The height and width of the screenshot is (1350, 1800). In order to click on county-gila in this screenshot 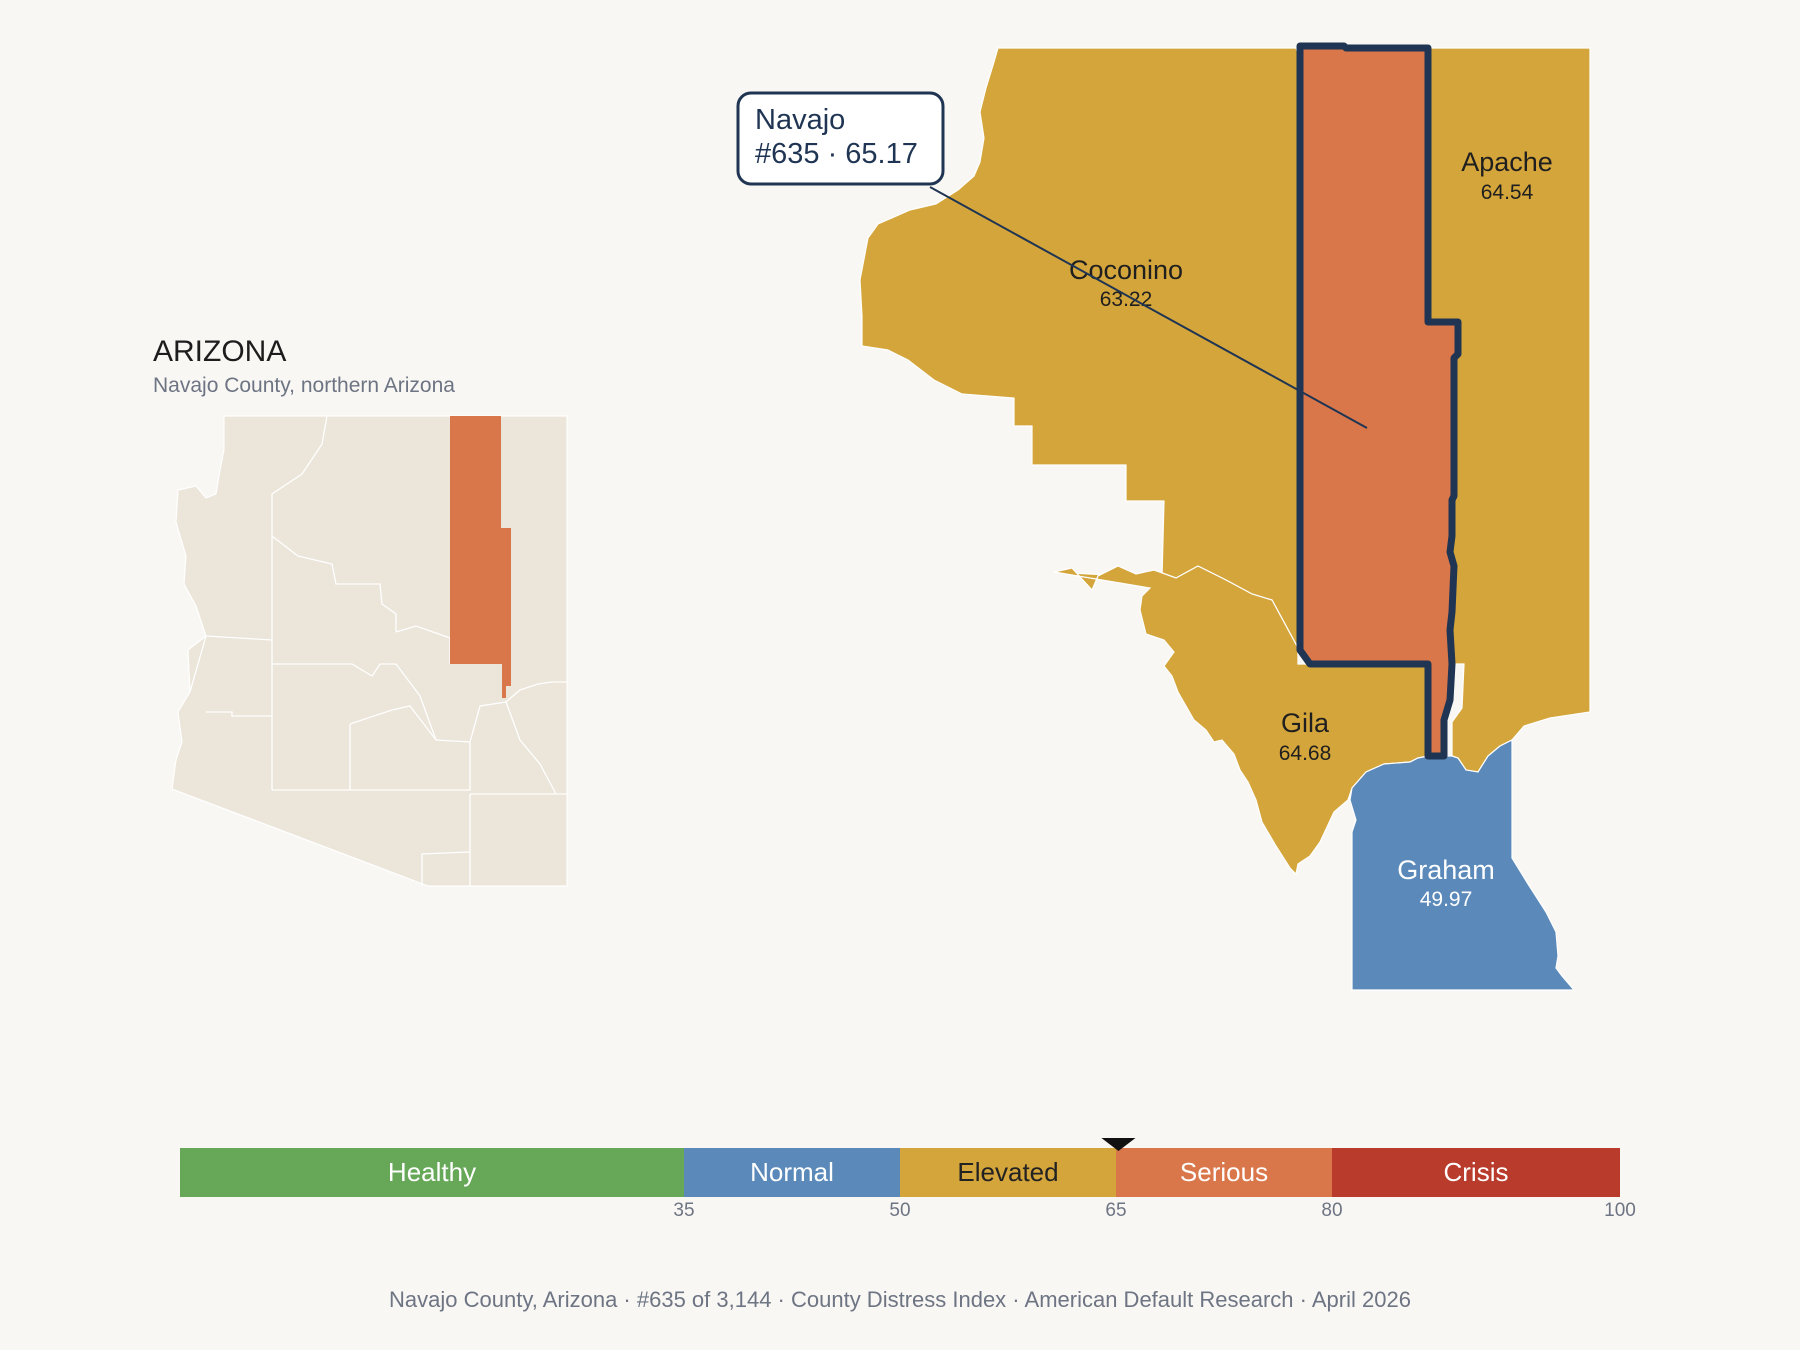, I will do `click(1241, 720)`.